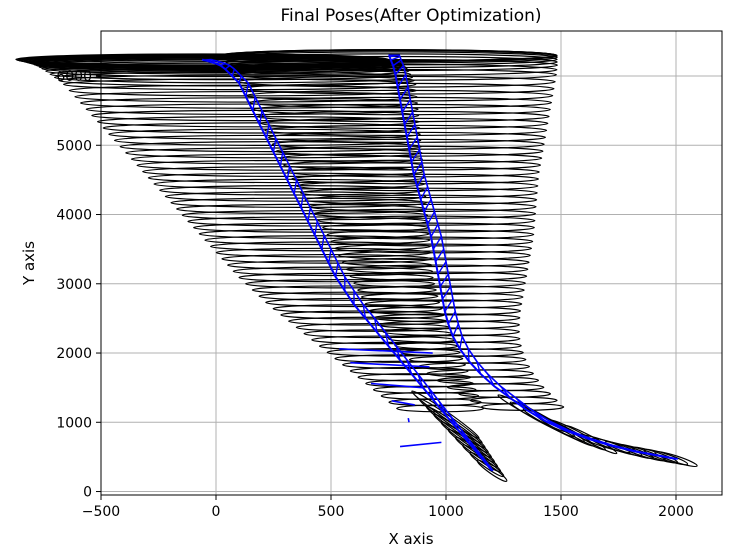 The image size is (755, 557). I want to click on x-tick-label: 1000, so click(446, 512).